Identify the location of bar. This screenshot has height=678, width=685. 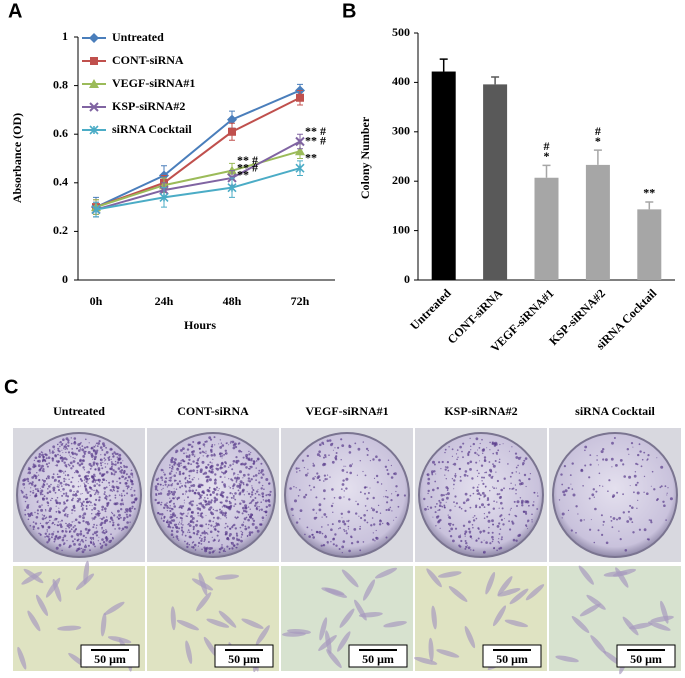
(649, 244).